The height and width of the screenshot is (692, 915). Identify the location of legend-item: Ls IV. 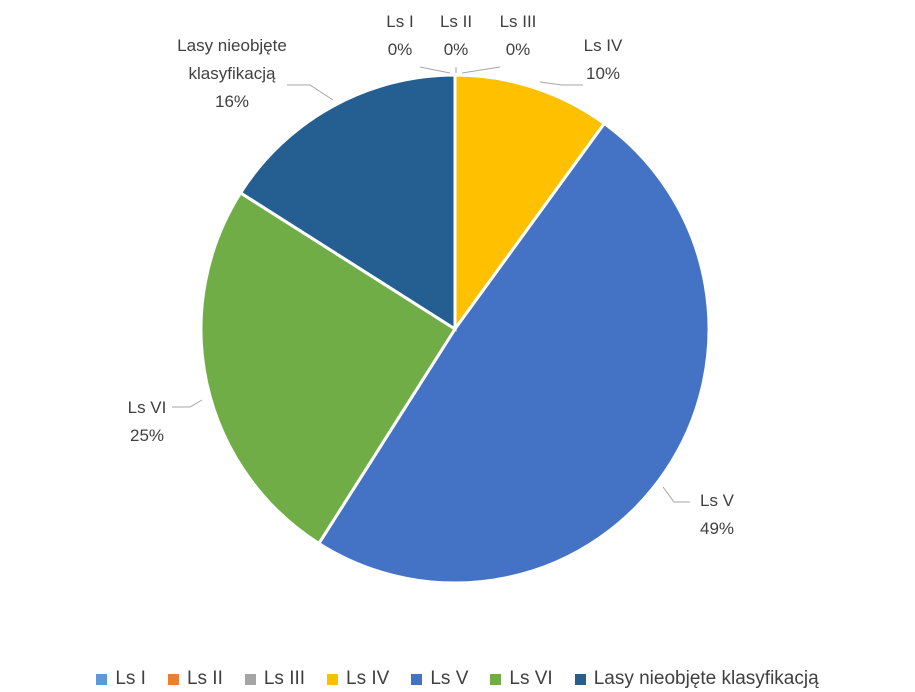
(358, 679).